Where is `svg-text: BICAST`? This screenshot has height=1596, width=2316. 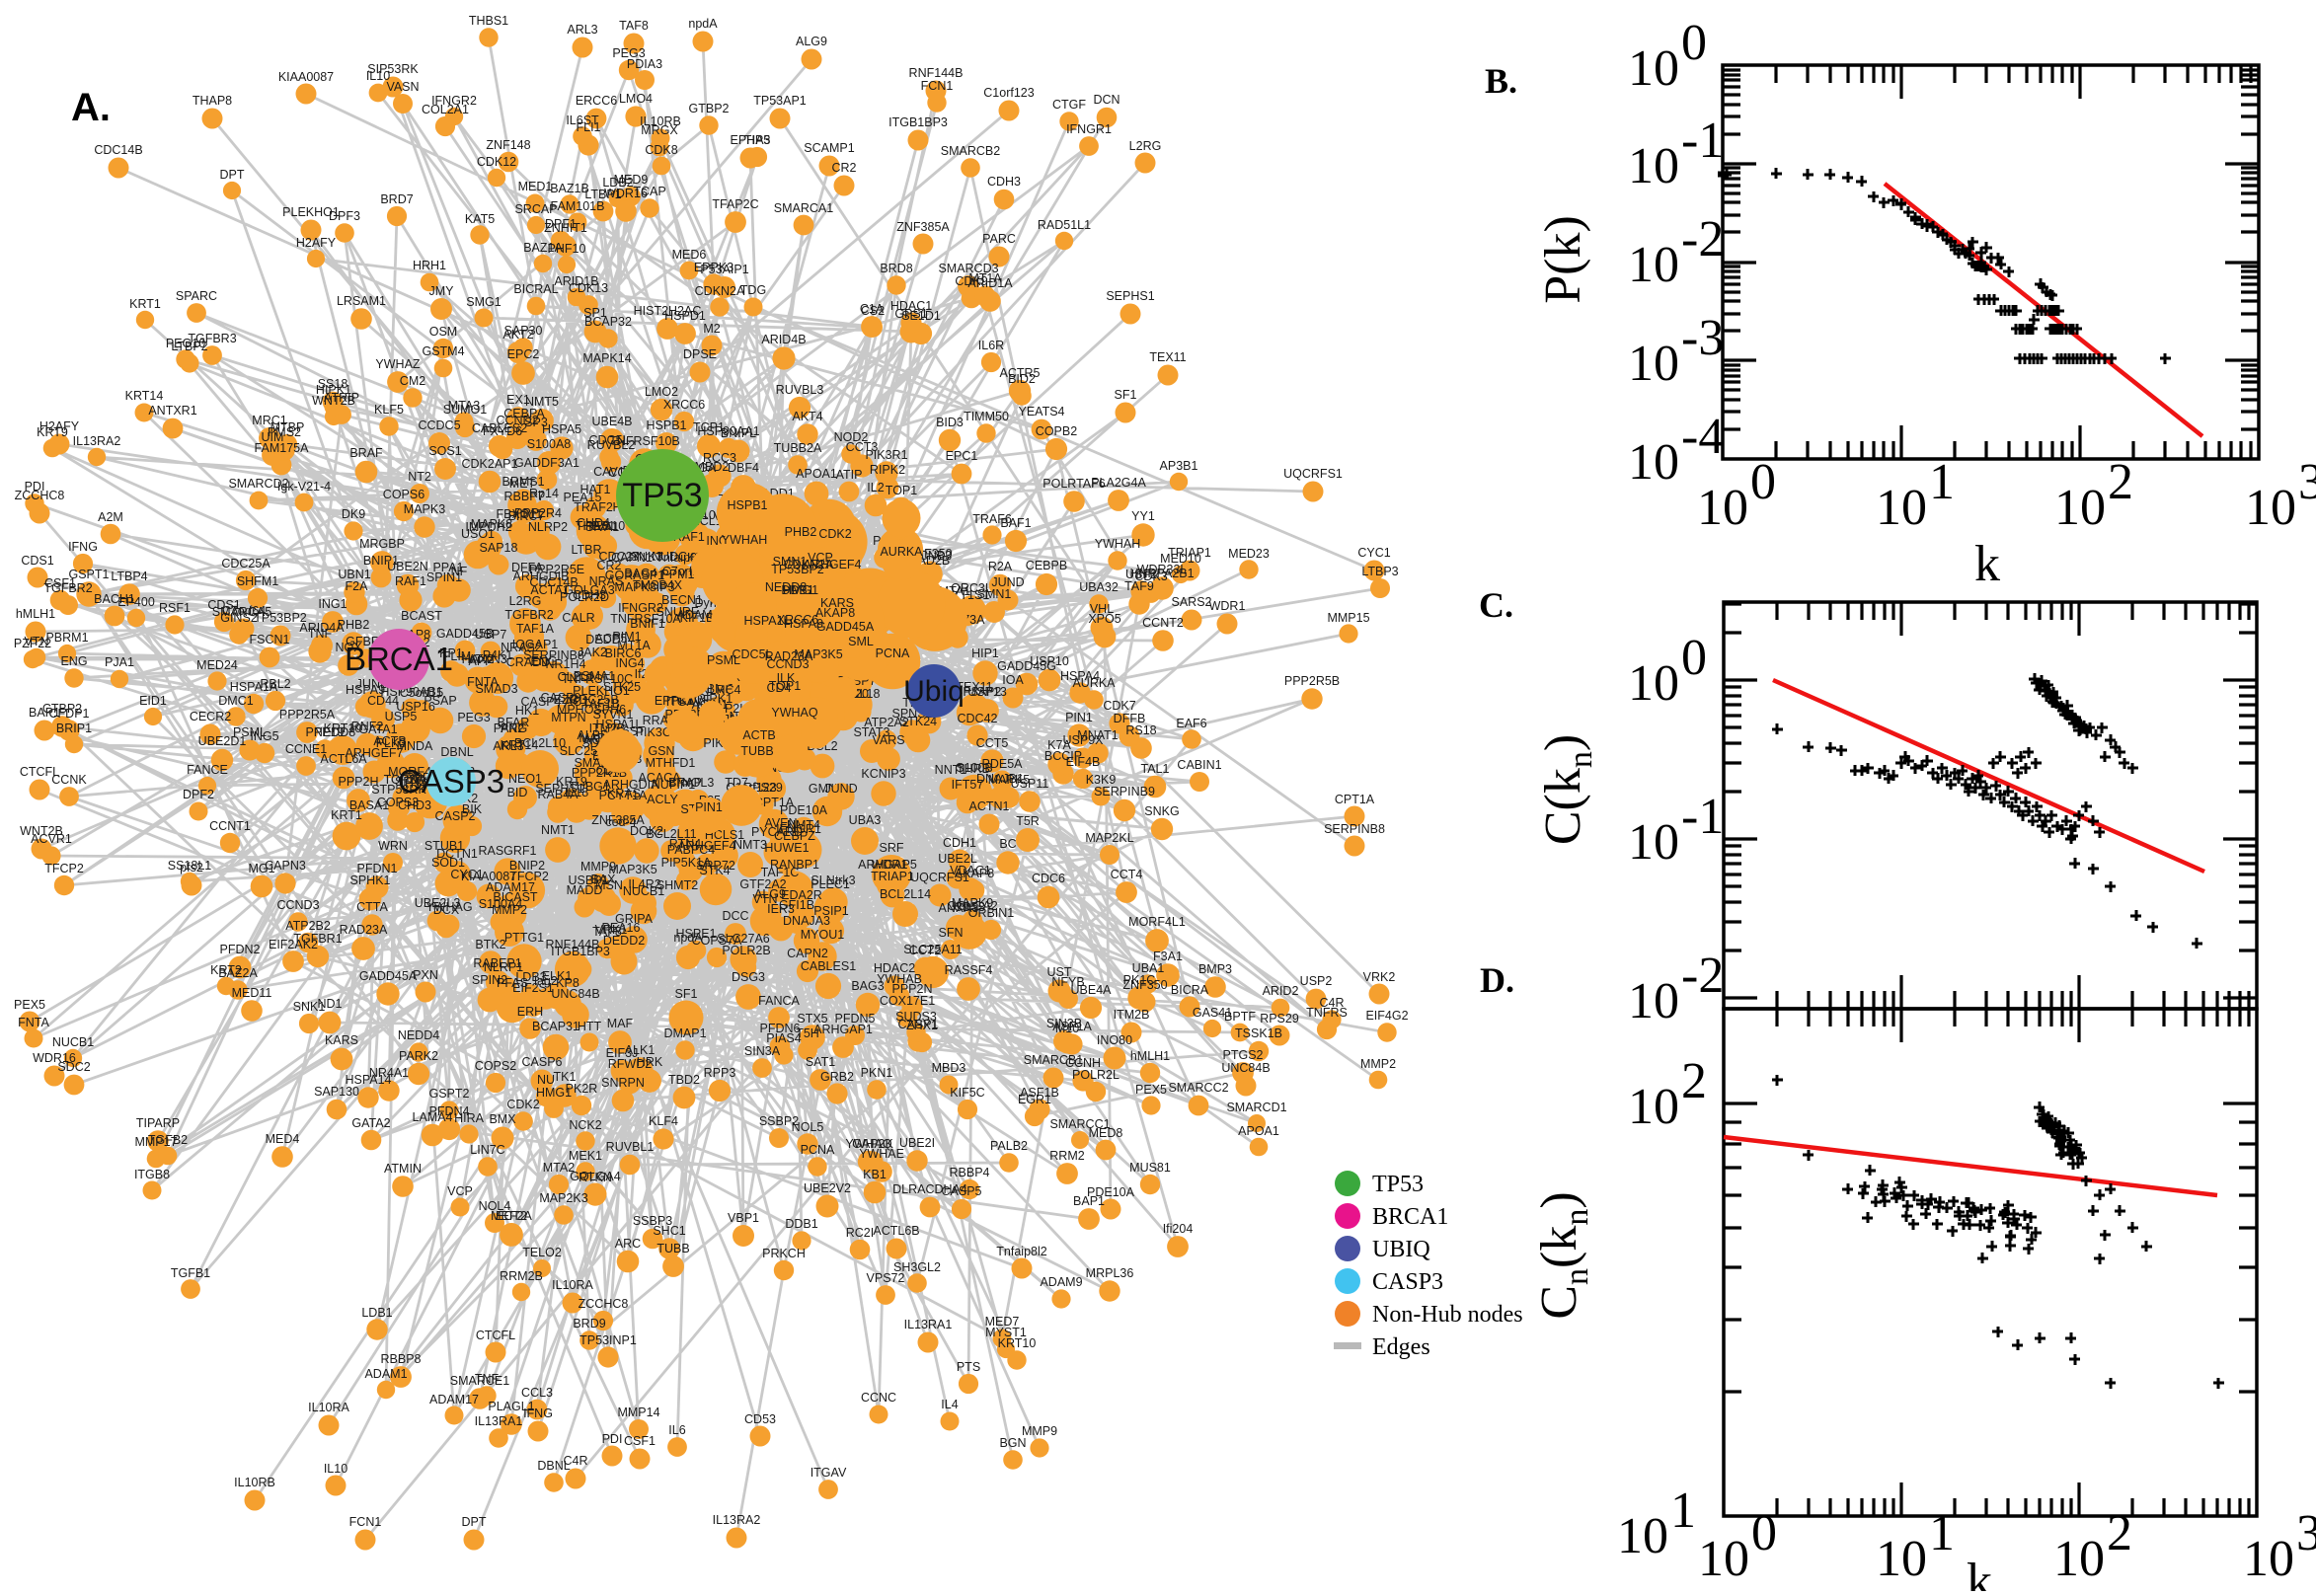
svg-text: BICAST is located at coordinates (515, 897).